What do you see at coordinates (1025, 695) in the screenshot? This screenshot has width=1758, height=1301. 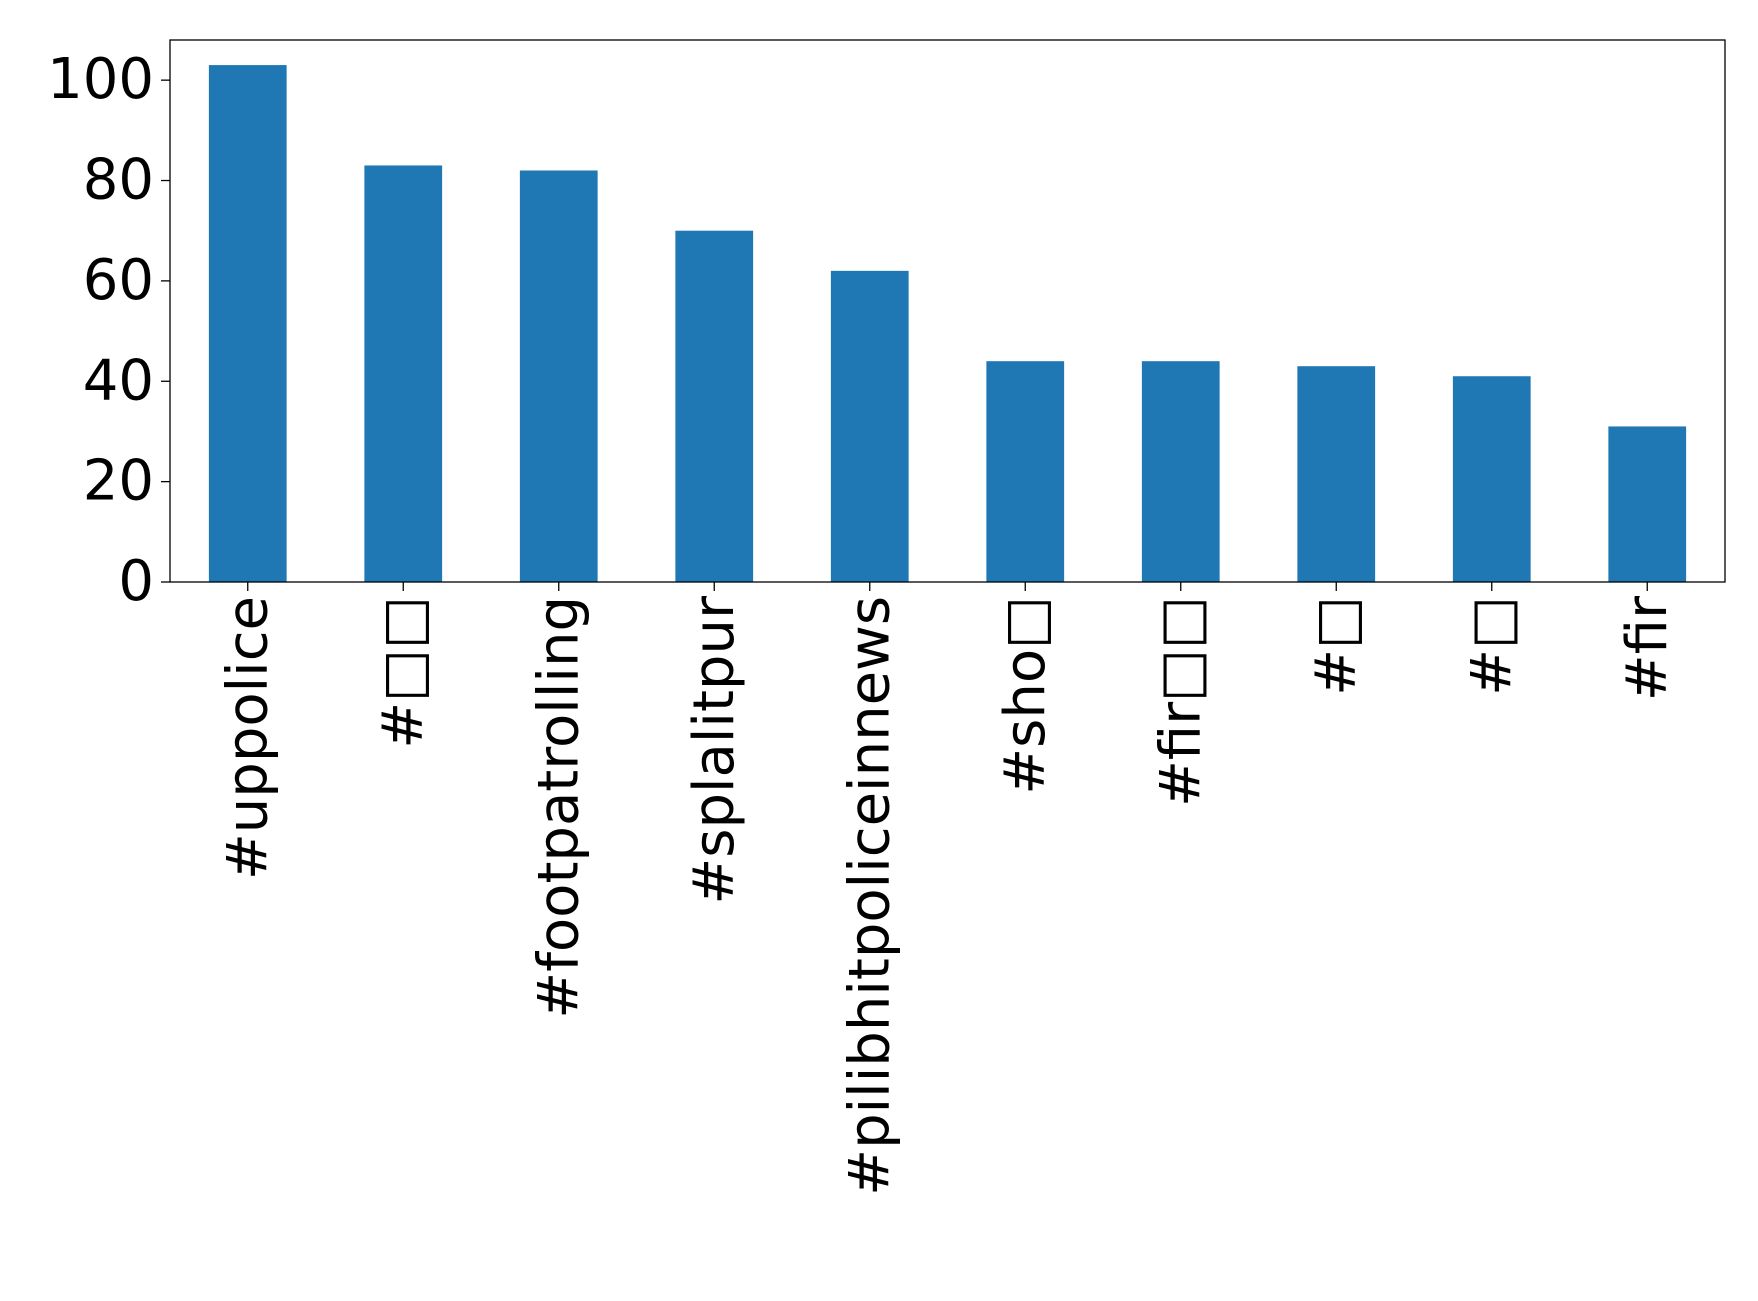 I see `x-tick-label-5: #sho□` at bounding box center [1025, 695].